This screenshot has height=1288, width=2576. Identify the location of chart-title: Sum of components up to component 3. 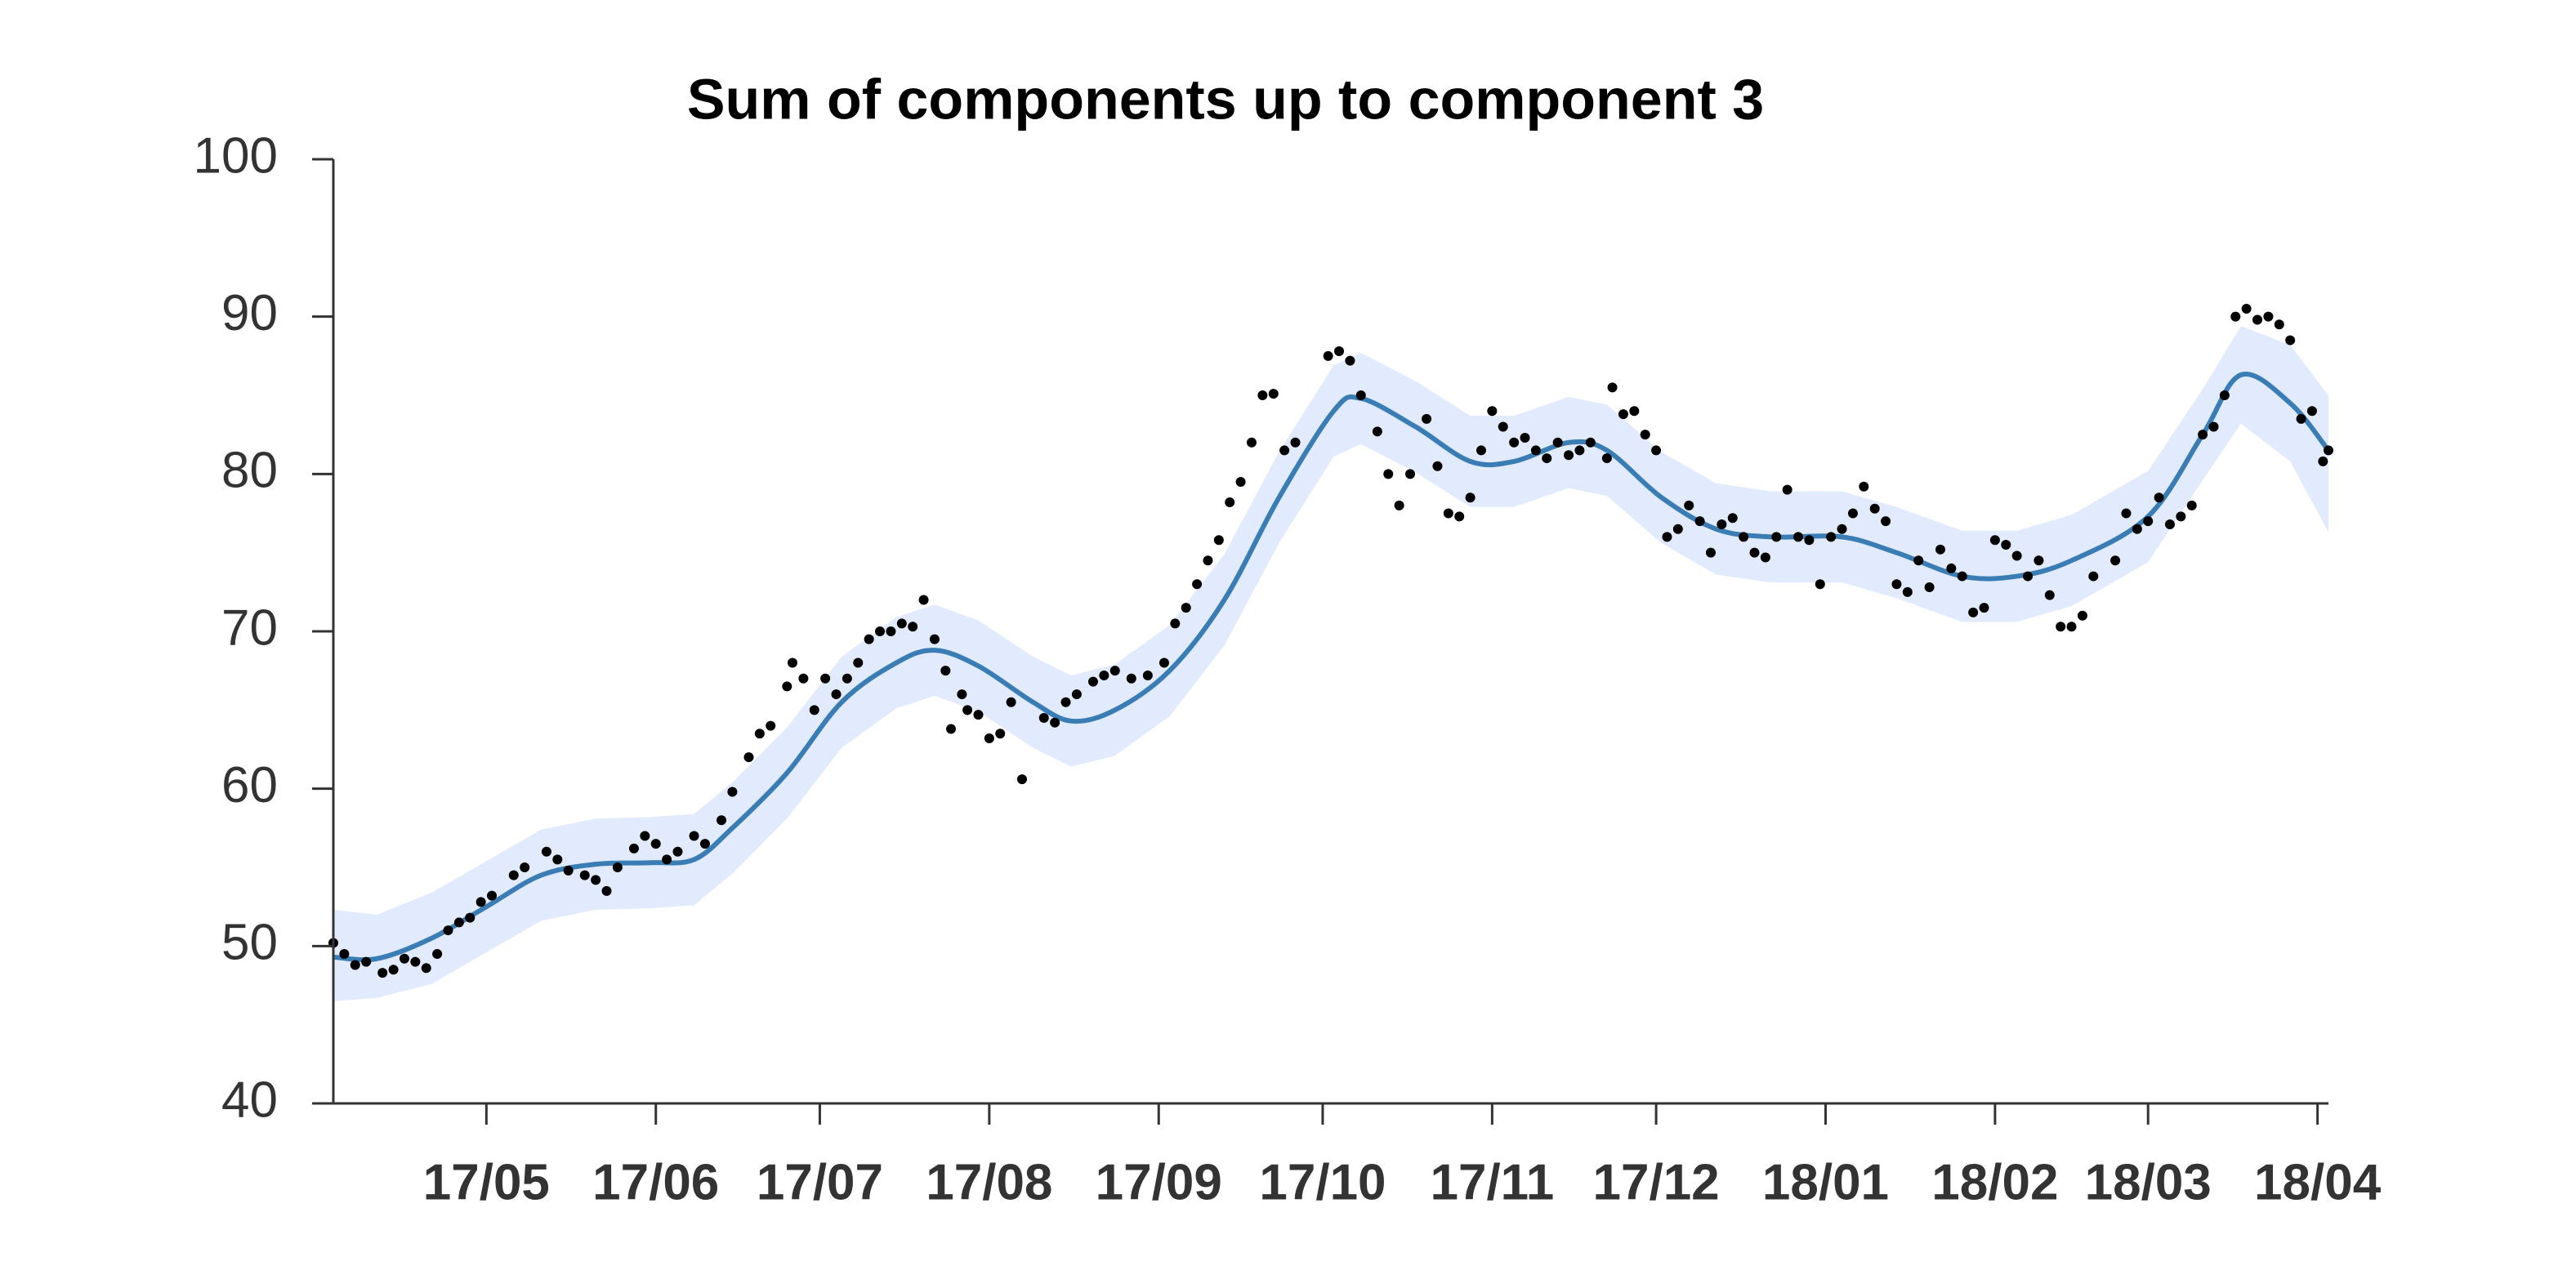
(1226, 99).